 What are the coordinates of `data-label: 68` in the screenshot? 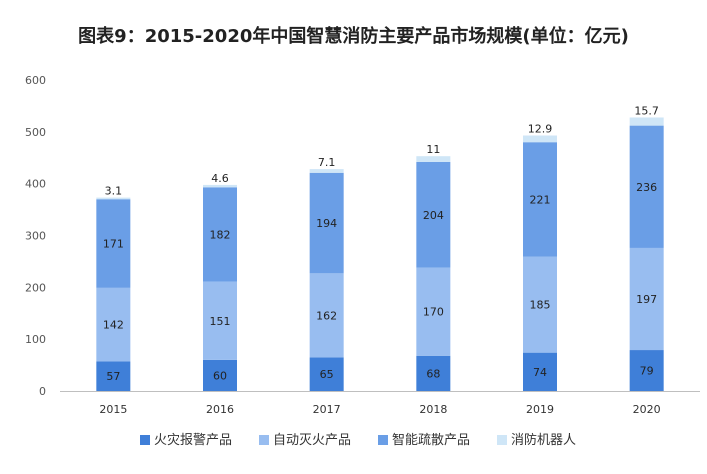 It's located at (433, 373).